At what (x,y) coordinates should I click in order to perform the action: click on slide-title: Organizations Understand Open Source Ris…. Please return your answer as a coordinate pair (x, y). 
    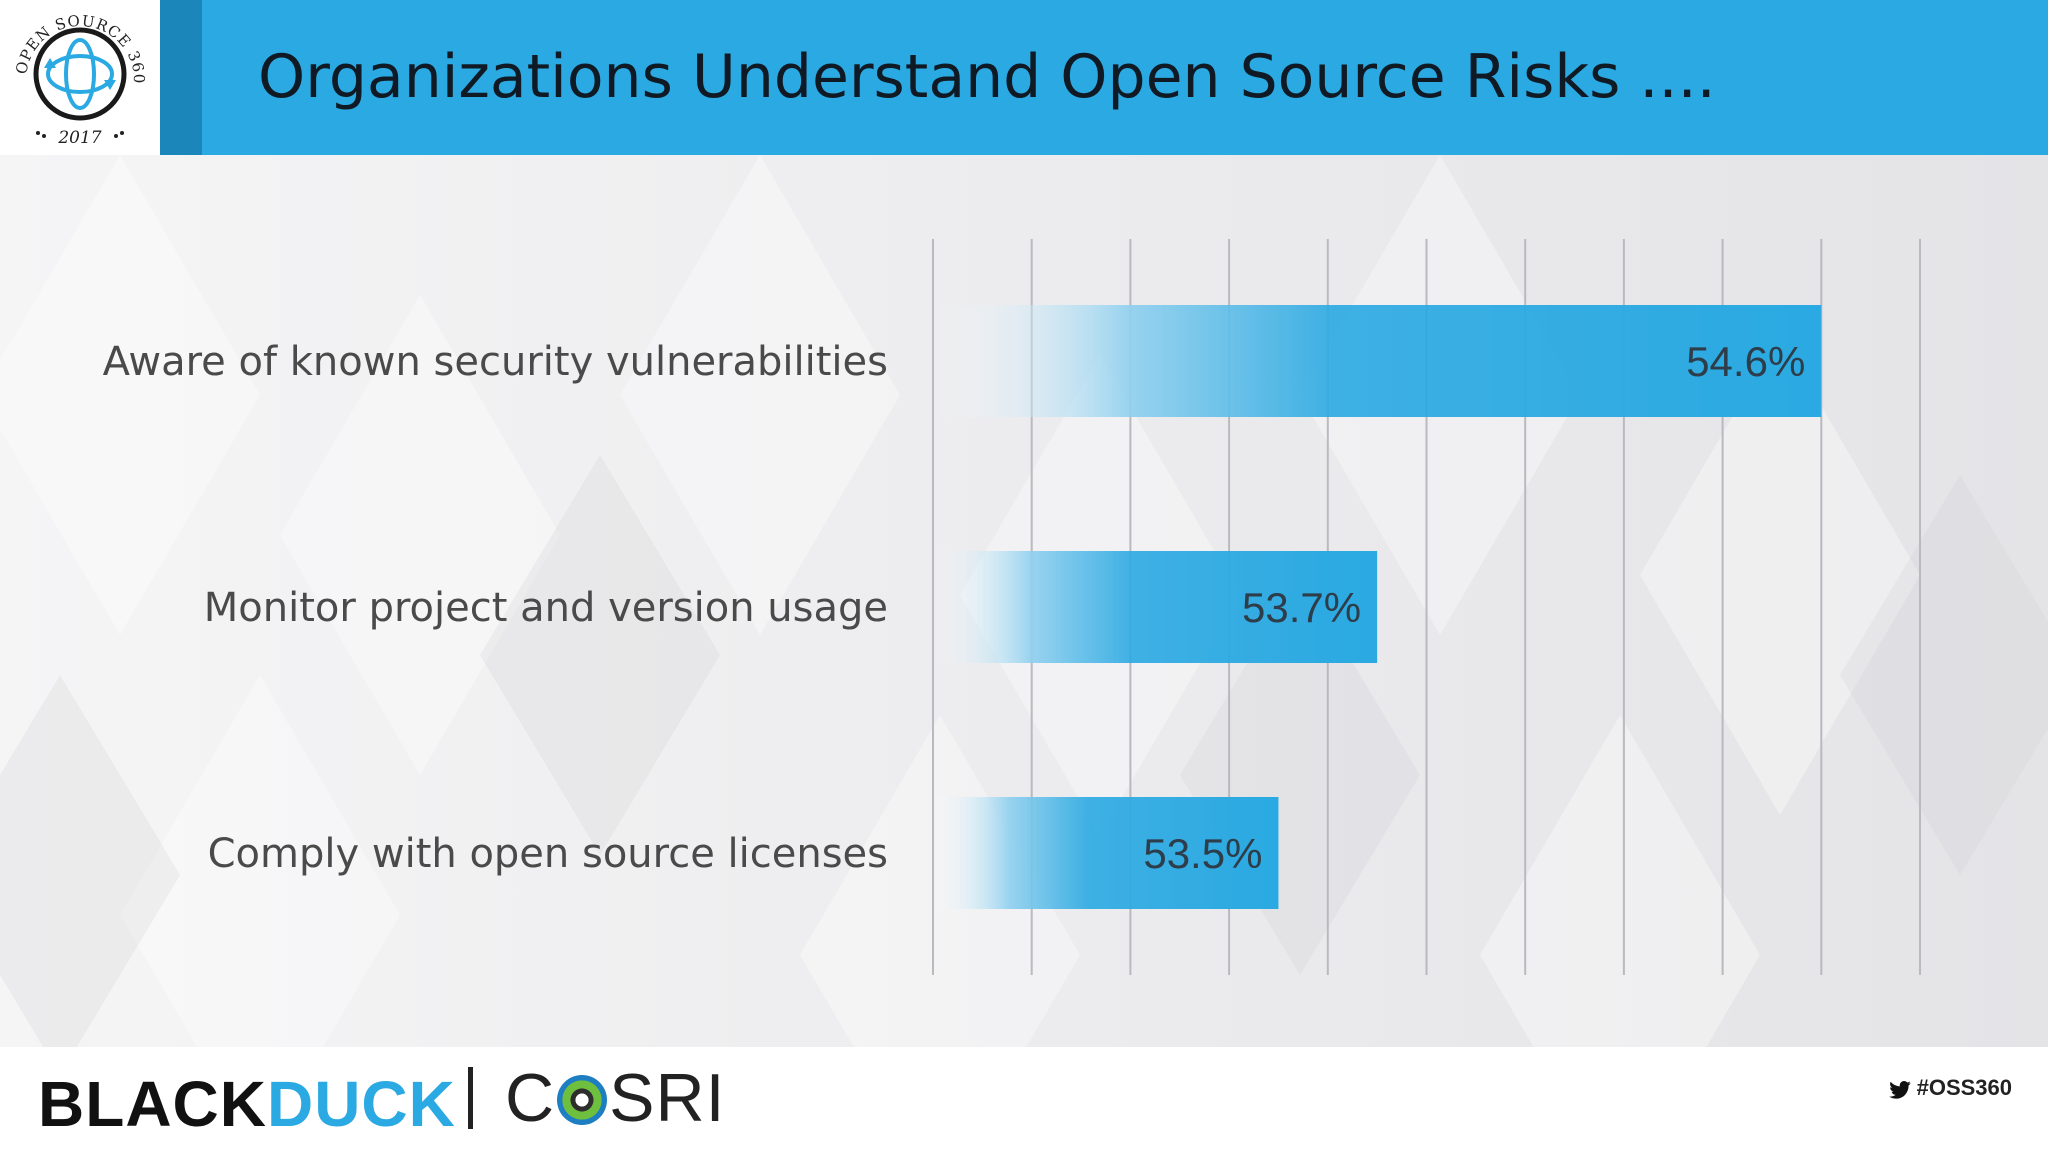
    Looking at the image, I should click on (987, 77).